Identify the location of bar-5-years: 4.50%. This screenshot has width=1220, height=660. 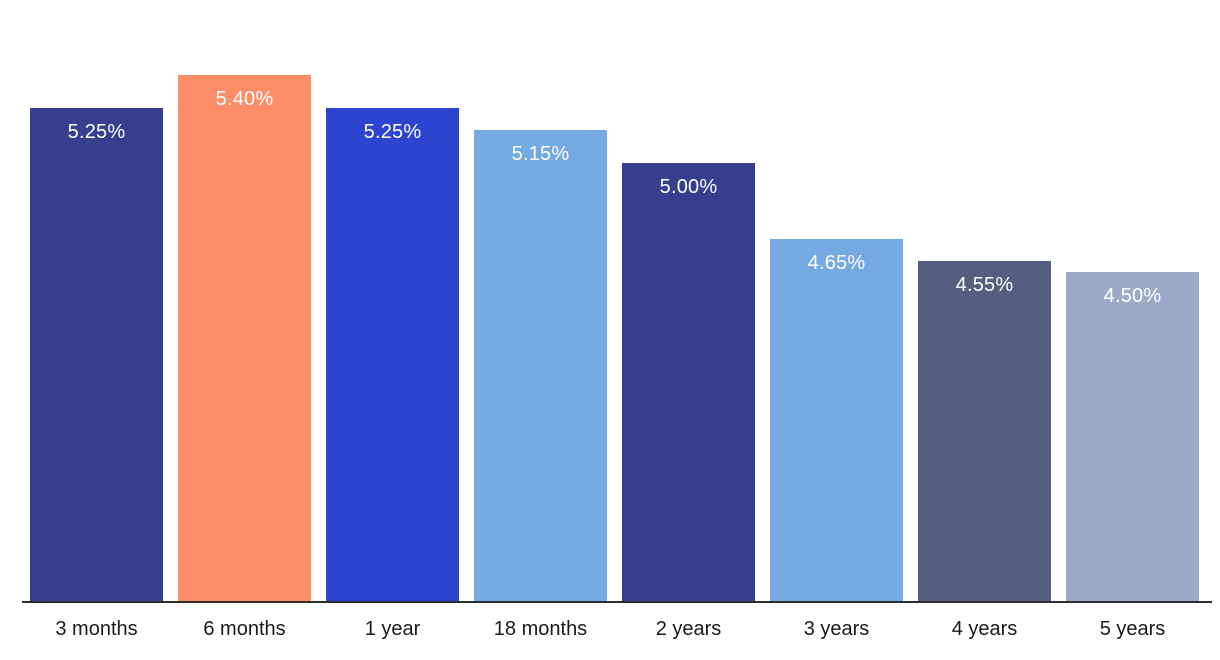
(1132, 436).